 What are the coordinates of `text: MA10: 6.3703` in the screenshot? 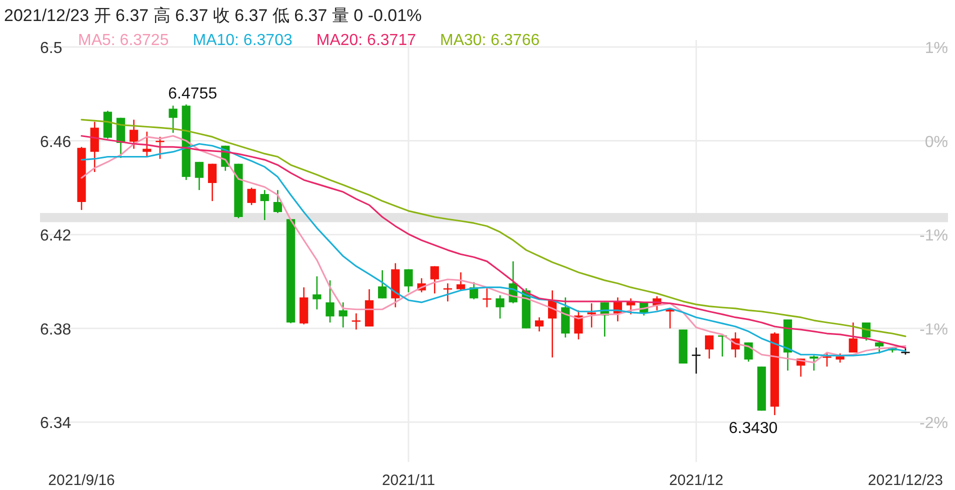 It's located at (242, 40).